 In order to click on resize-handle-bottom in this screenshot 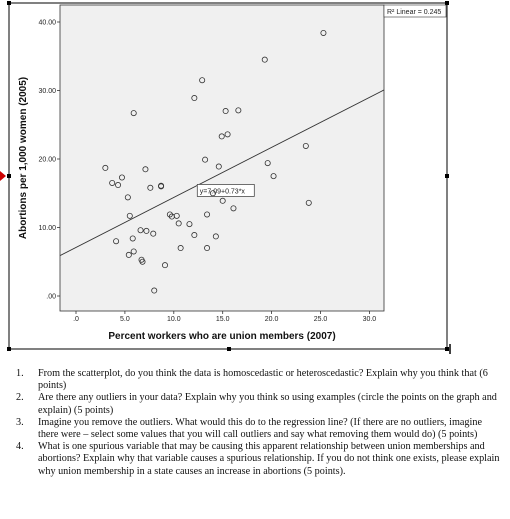, I will do `click(229, 349)`.